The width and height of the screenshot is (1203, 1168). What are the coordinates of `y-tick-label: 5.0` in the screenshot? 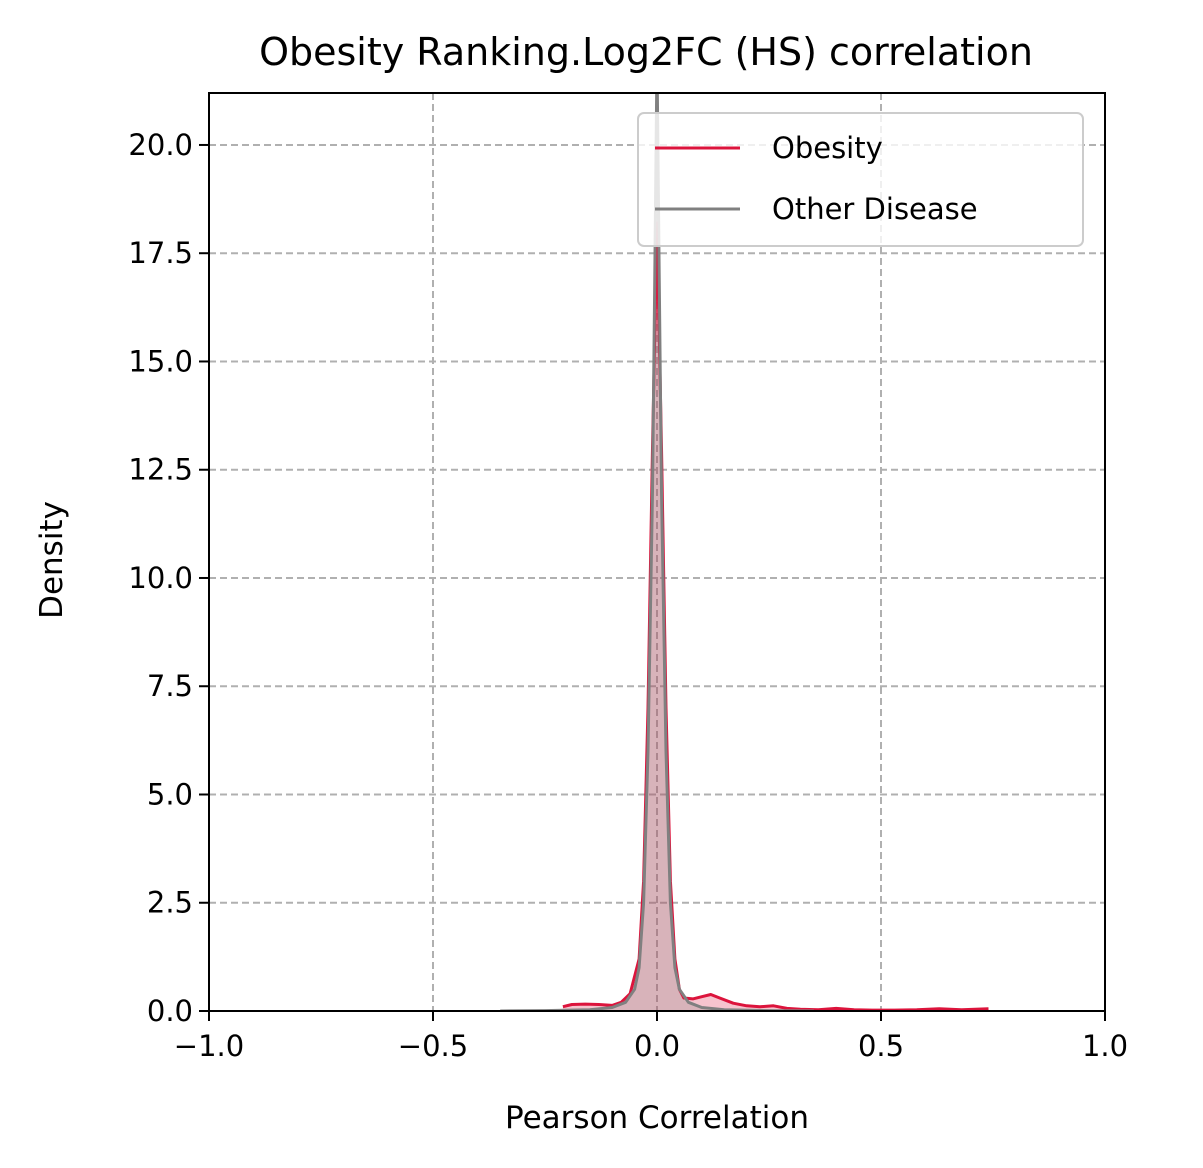 It's located at (170, 794).